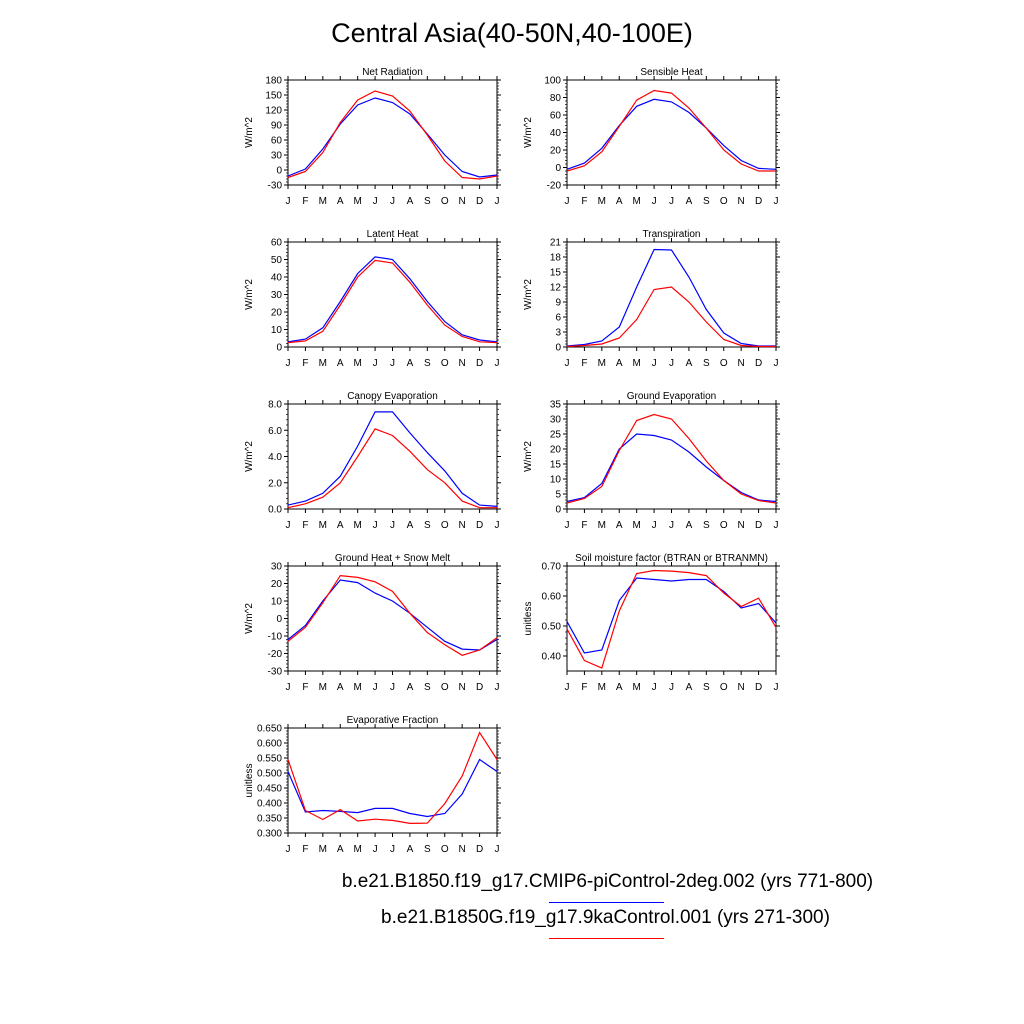  I want to click on panel-title: Latent Heat, so click(393, 234).